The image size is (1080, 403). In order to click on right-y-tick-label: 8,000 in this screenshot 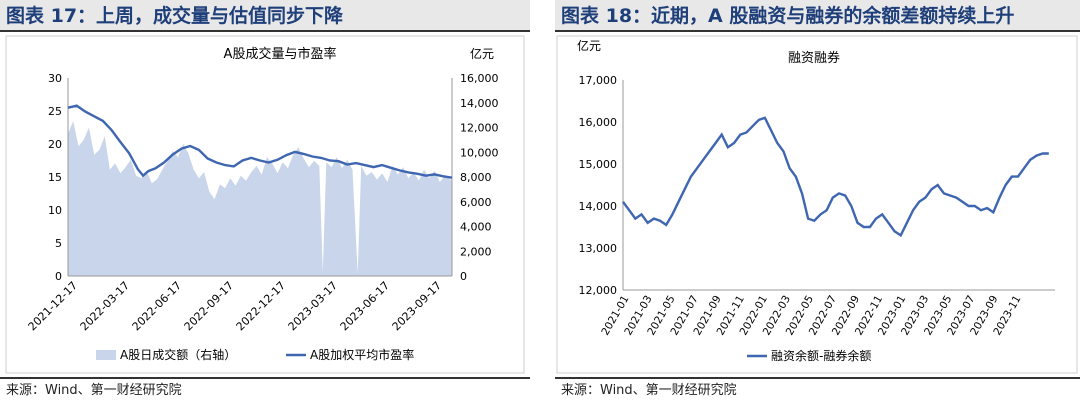, I will do `click(476, 177)`.